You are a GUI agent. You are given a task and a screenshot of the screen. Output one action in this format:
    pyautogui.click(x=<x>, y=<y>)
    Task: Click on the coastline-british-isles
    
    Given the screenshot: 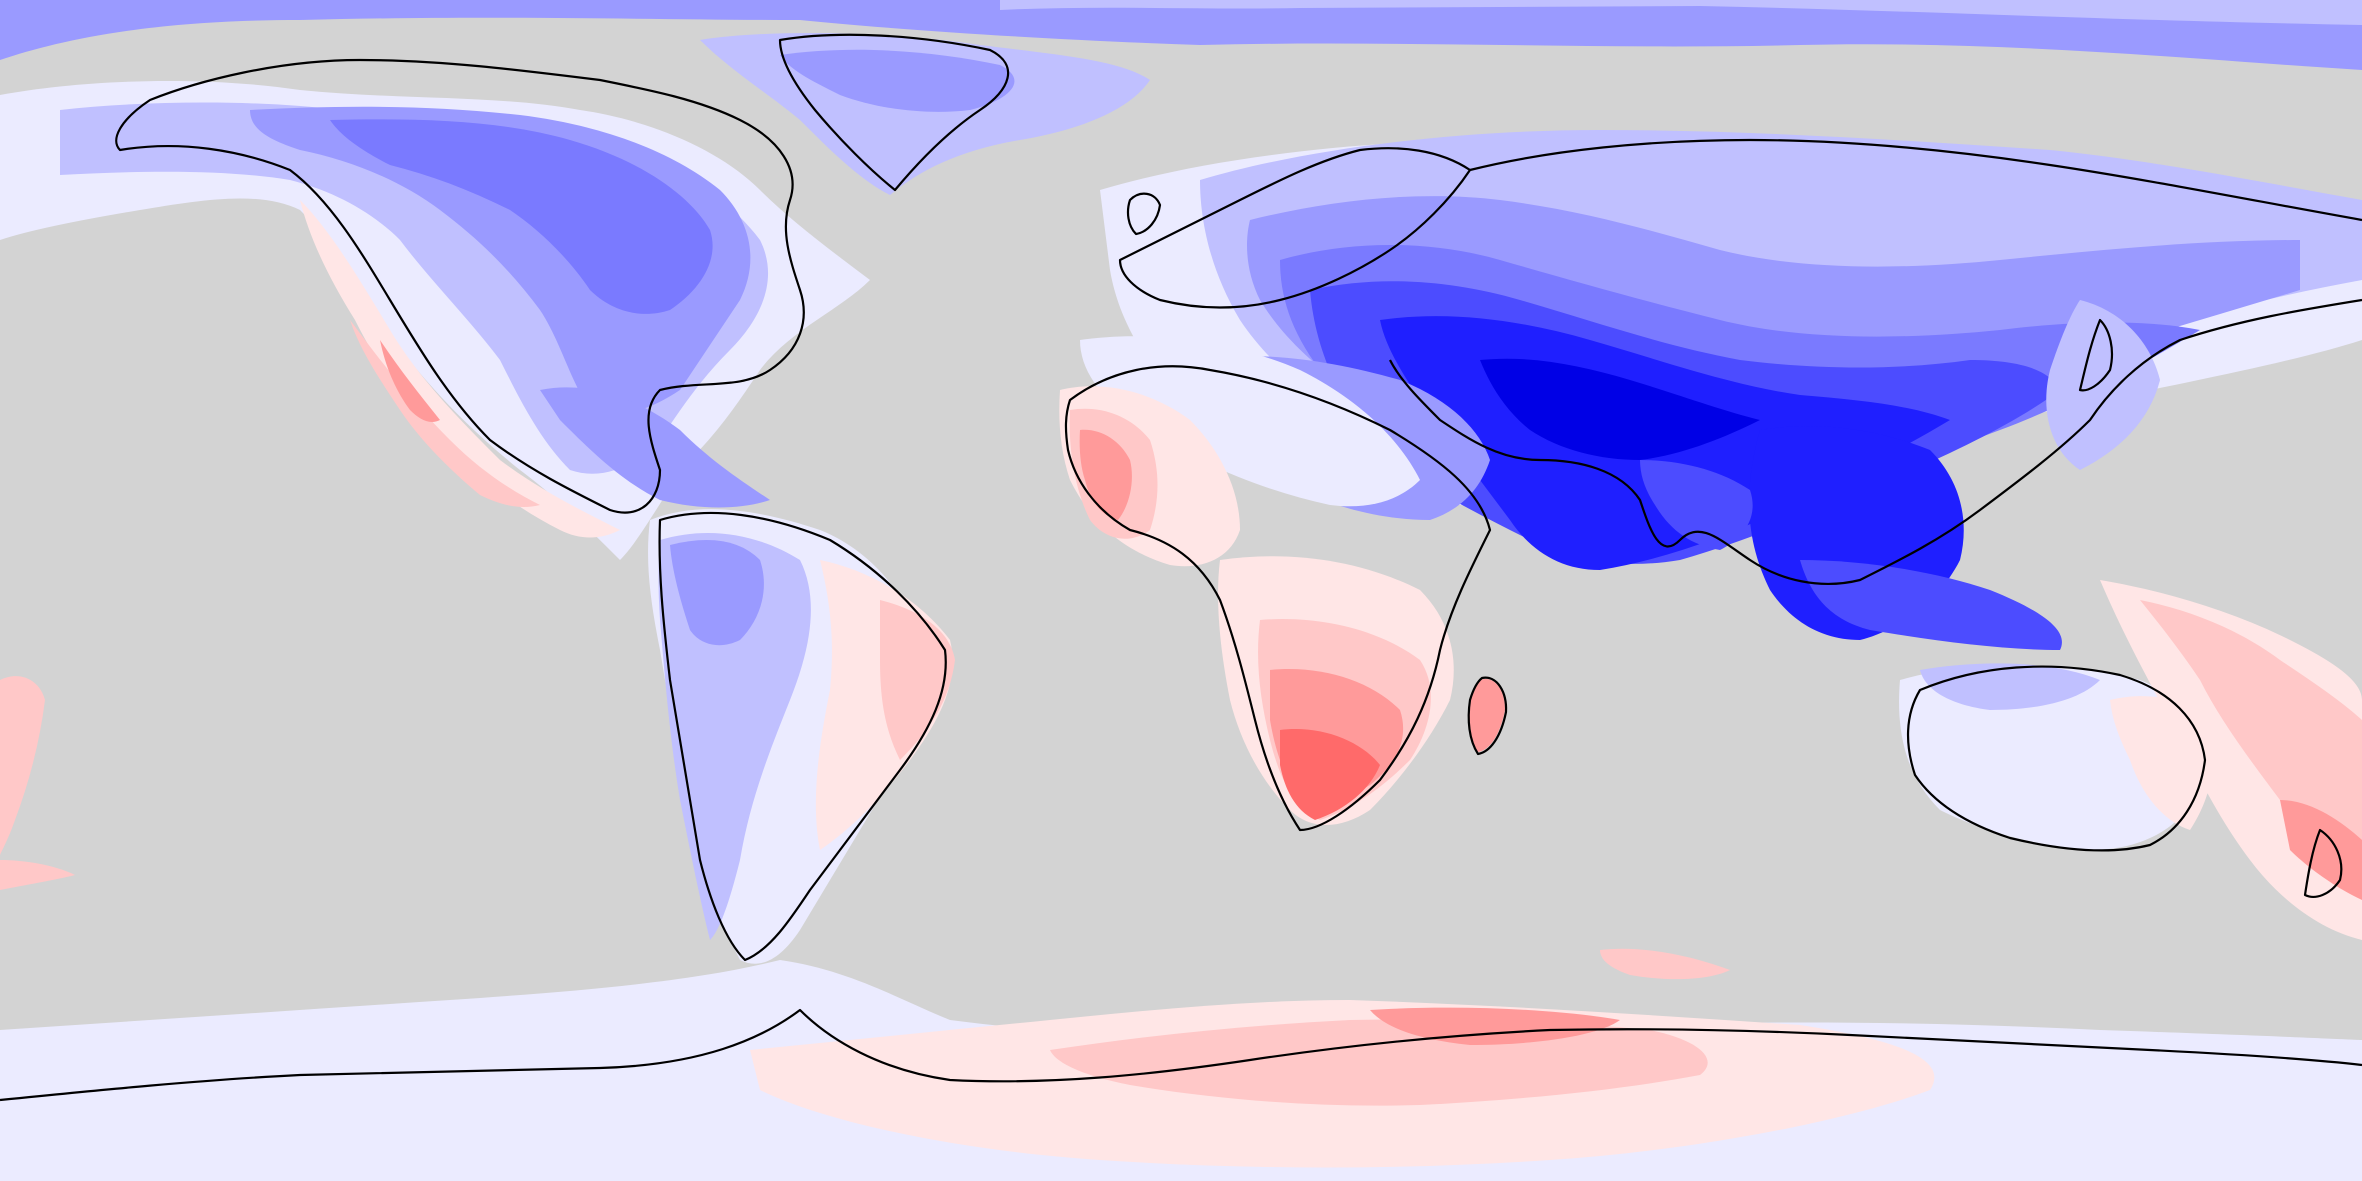 What is the action you would take?
    pyautogui.click(x=1144, y=214)
    